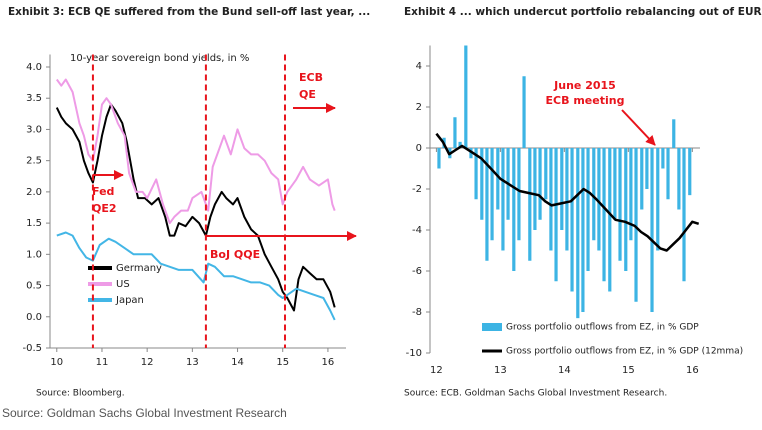 This screenshot has height=430, width=762. Describe the element at coordinates (34, 223) in the screenshot. I see `y-tick-label: 1.5` at that location.